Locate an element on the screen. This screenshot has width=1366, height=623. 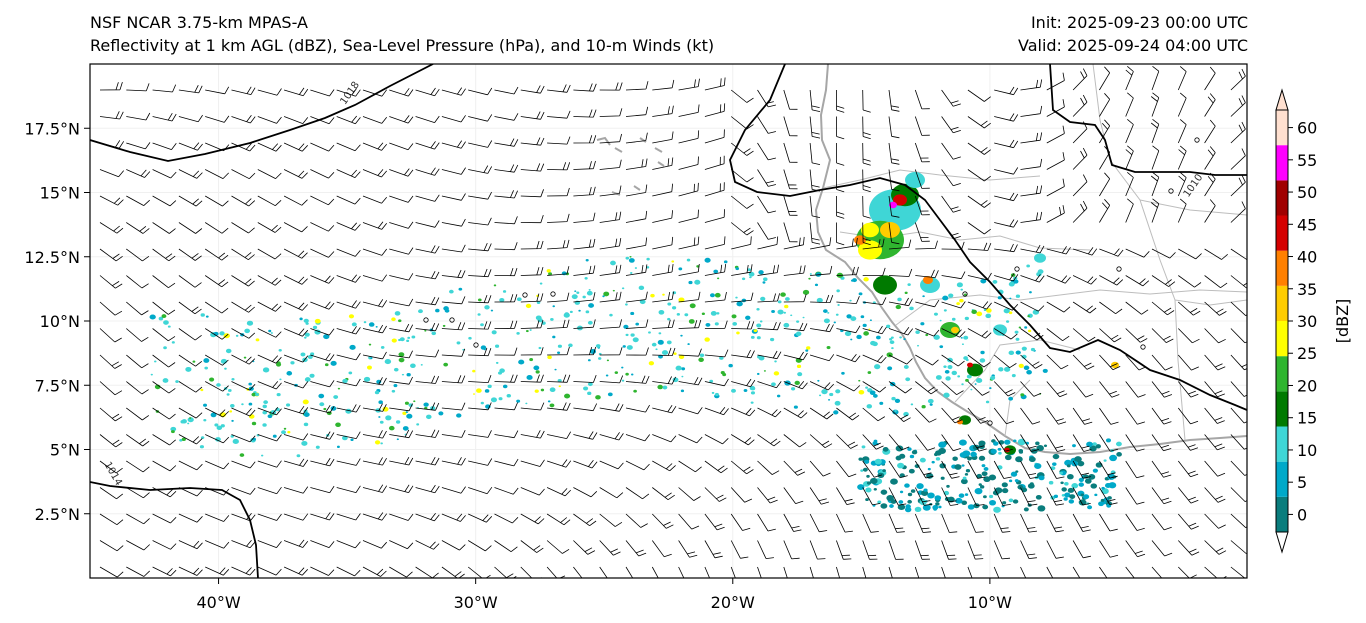
calm-wind-marker is located at coordinates (476, 345).